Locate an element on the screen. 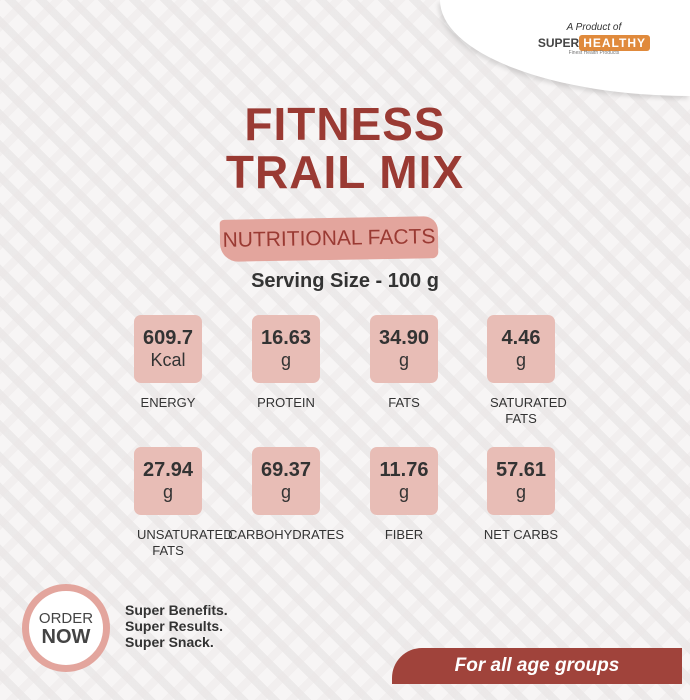 The width and height of the screenshot is (690, 700). fact-value: 609.7 is located at coordinates (168, 338).